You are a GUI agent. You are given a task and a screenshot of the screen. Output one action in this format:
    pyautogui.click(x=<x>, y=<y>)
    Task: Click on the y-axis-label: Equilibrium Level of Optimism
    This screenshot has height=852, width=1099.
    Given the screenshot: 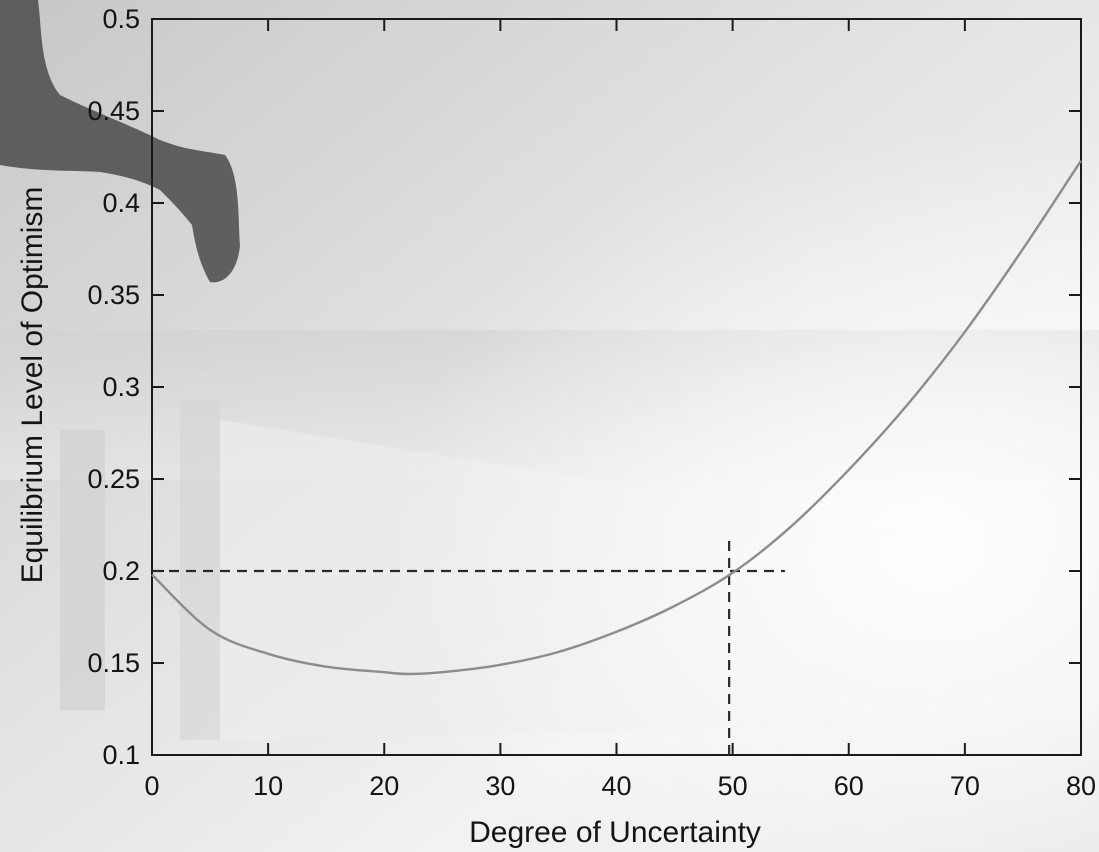 What is the action you would take?
    pyautogui.click(x=32, y=385)
    